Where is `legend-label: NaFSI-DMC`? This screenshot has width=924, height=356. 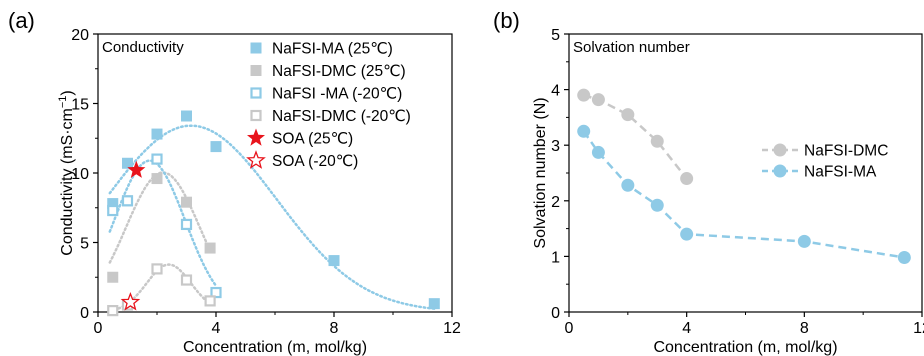
legend-label: NaFSI-DMC is located at coordinates (846, 151).